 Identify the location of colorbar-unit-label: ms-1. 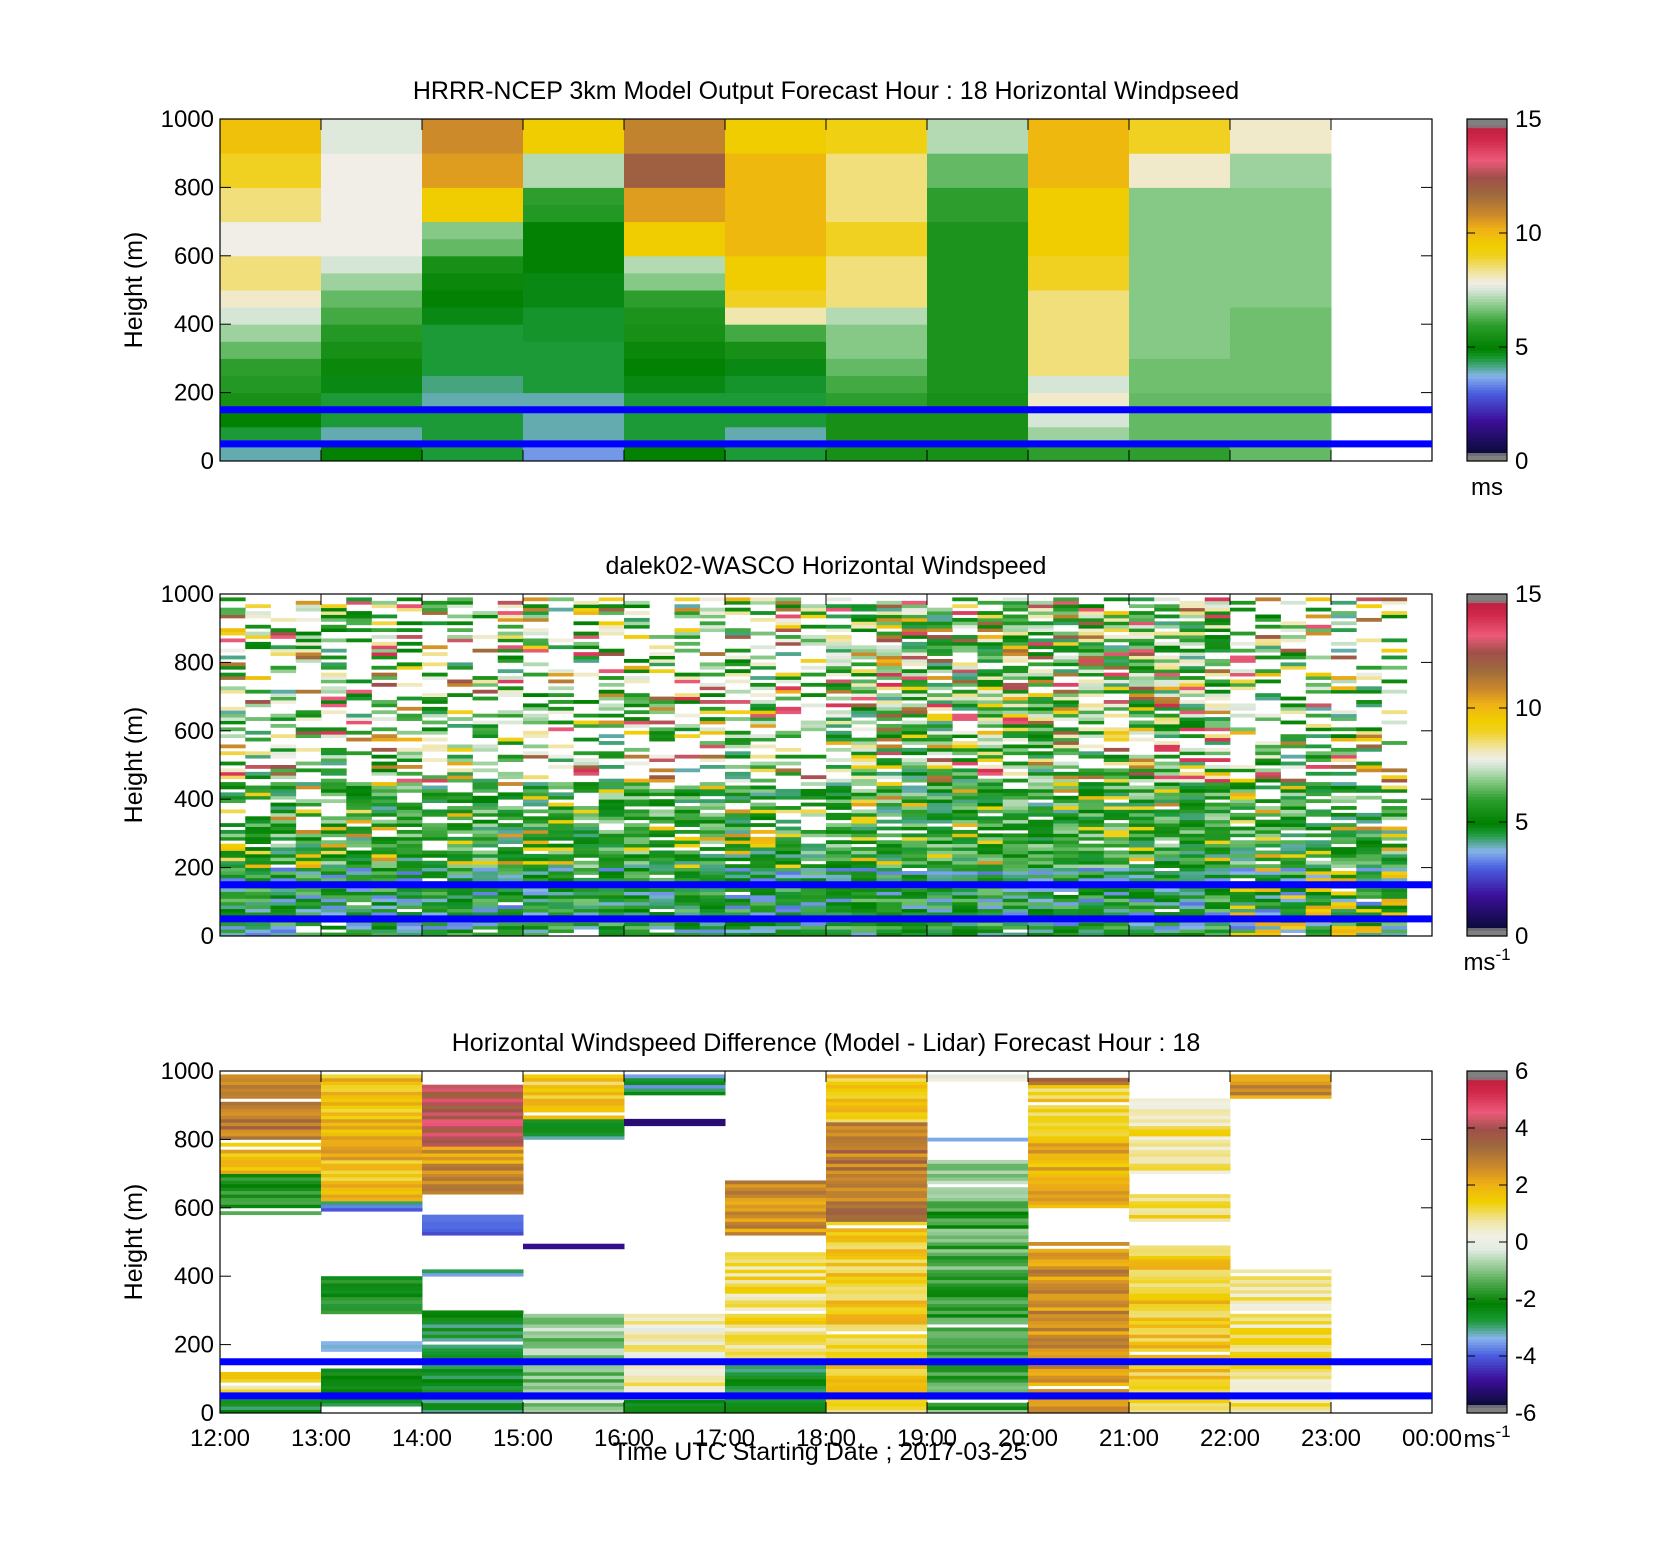
(1486, 1437).